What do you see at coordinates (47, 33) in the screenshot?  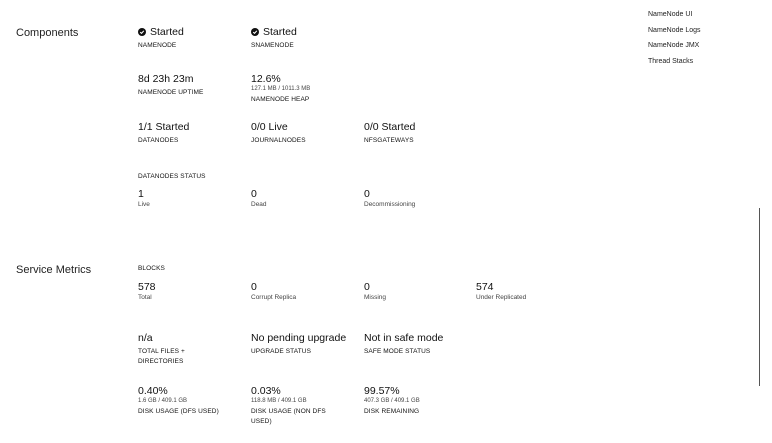 I see `components-title: Components` at bounding box center [47, 33].